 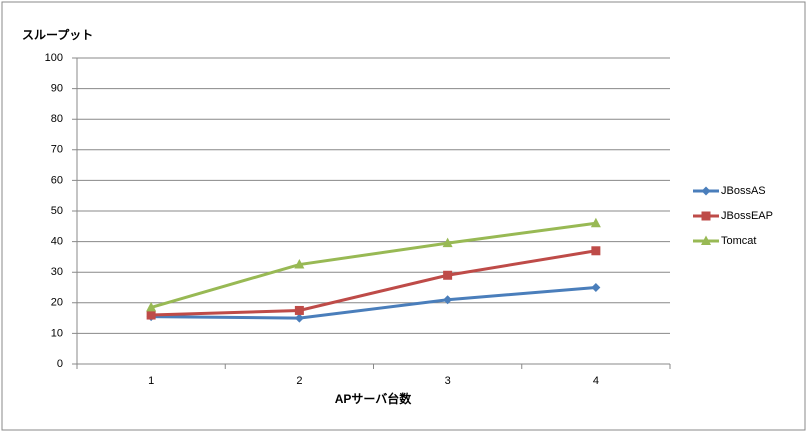 I want to click on x-tick-label: 1, so click(x=151, y=381).